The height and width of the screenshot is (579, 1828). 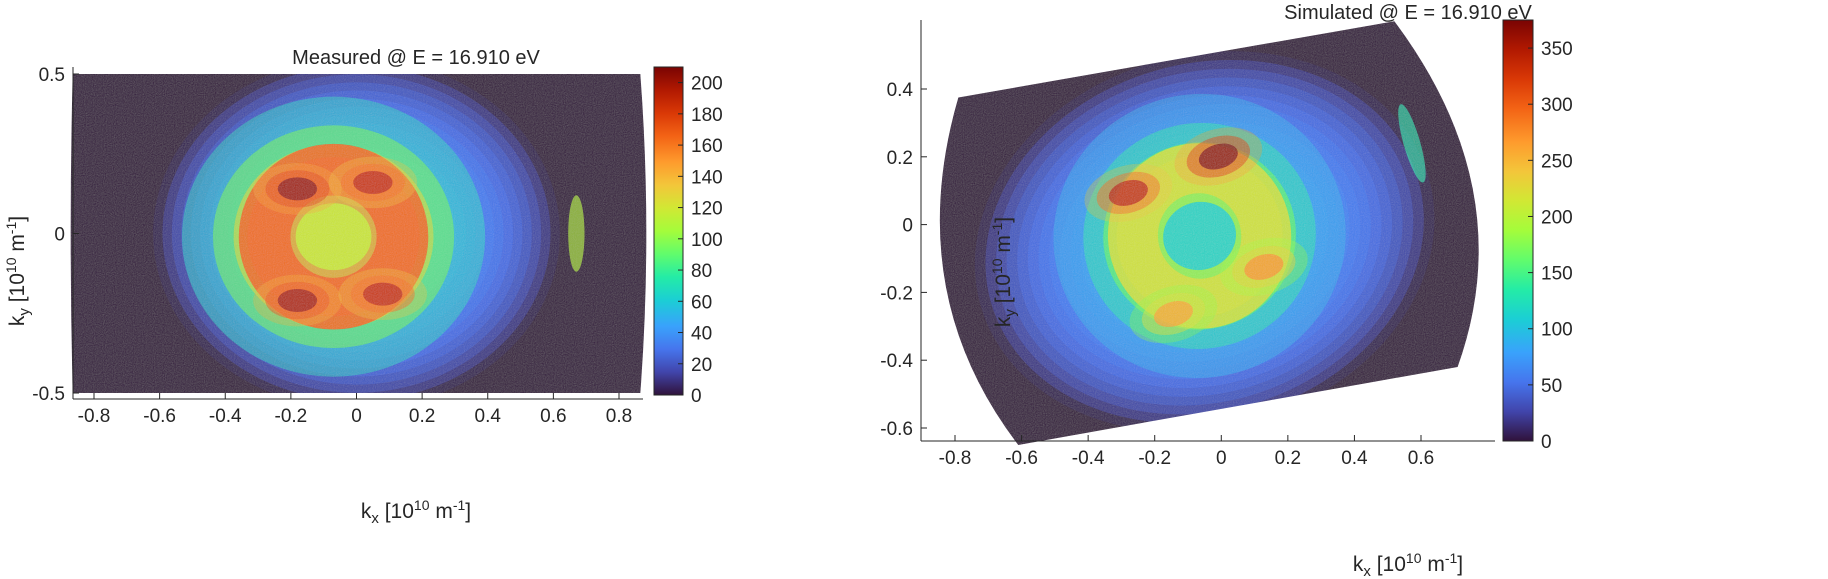 What do you see at coordinates (1088, 458) in the screenshot?
I see `x-tick-label: -0.4` at bounding box center [1088, 458].